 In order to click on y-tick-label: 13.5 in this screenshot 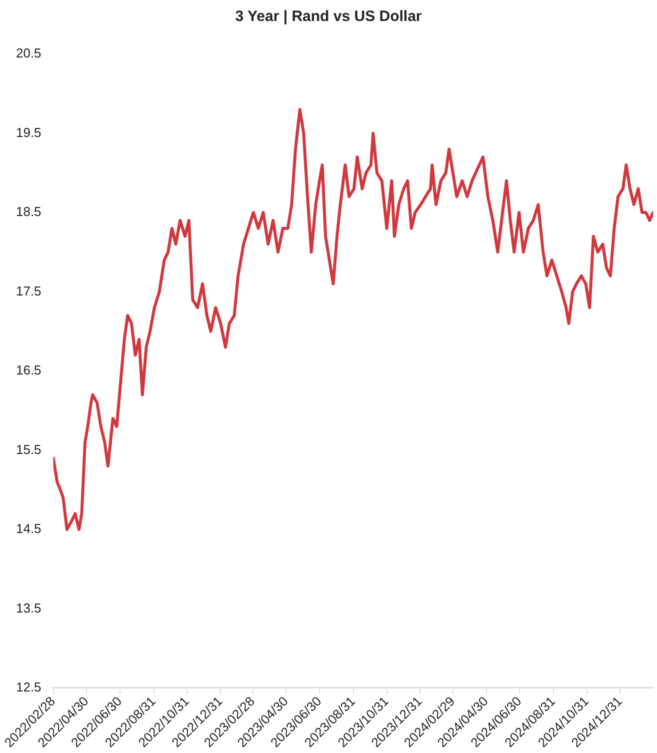, I will do `click(29, 608)`.